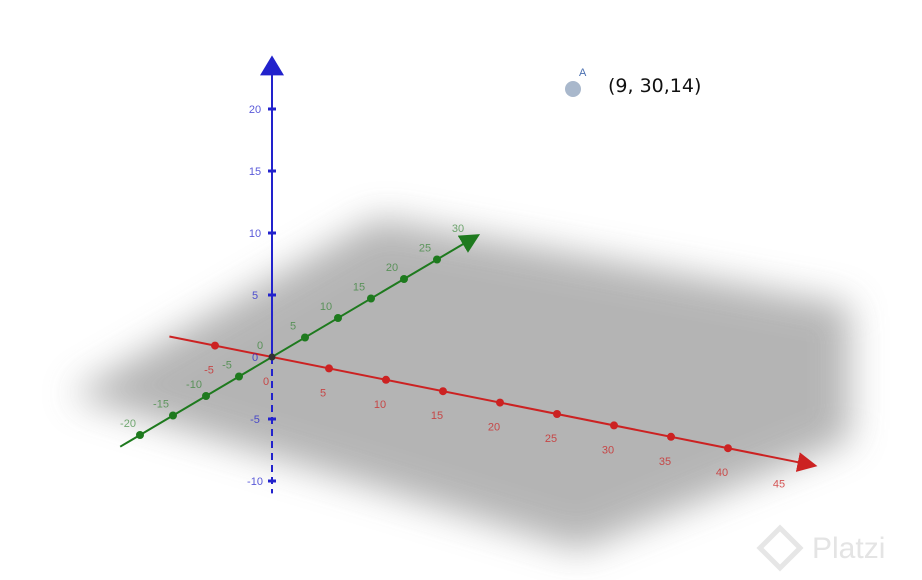 The image size is (922, 580). Describe the element at coordinates (140, 435) in the screenshot. I see `y-tick--20` at that location.